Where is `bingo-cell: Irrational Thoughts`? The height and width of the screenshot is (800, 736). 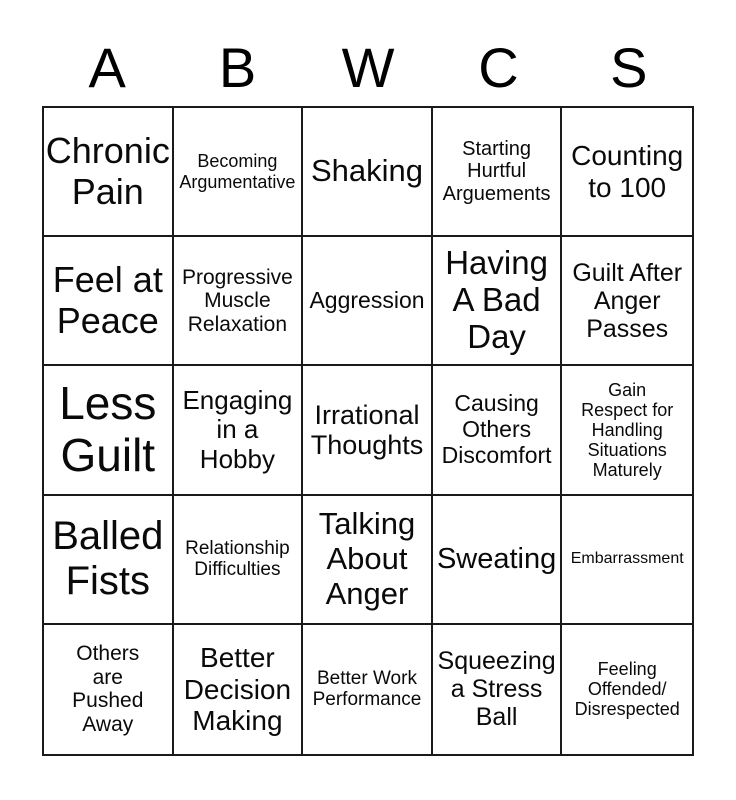 bingo-cell: Irrational Thoughts is located at coordinates (368, 431).